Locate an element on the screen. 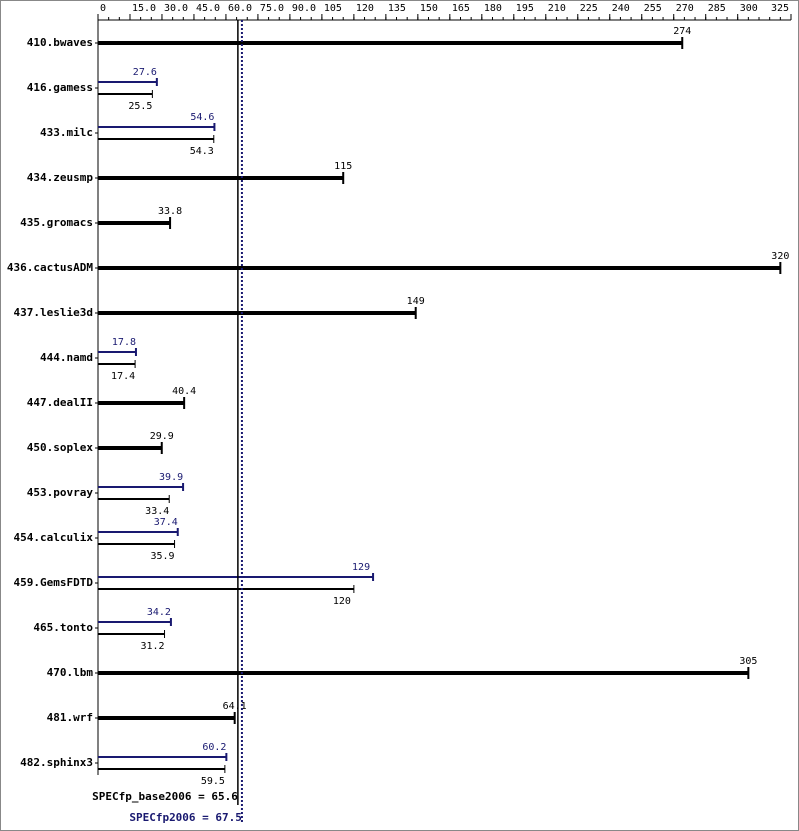 The width and height of the screenshot is (799, 831). value-label: 34.2 is located at coordinates (159, 612).